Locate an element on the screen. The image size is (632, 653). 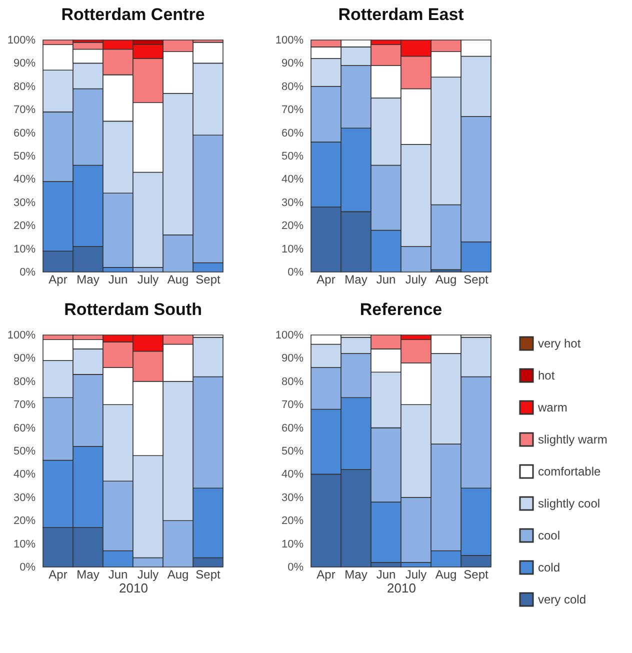
chart-title: Rotterdam South is located at coordinates (133, 309).